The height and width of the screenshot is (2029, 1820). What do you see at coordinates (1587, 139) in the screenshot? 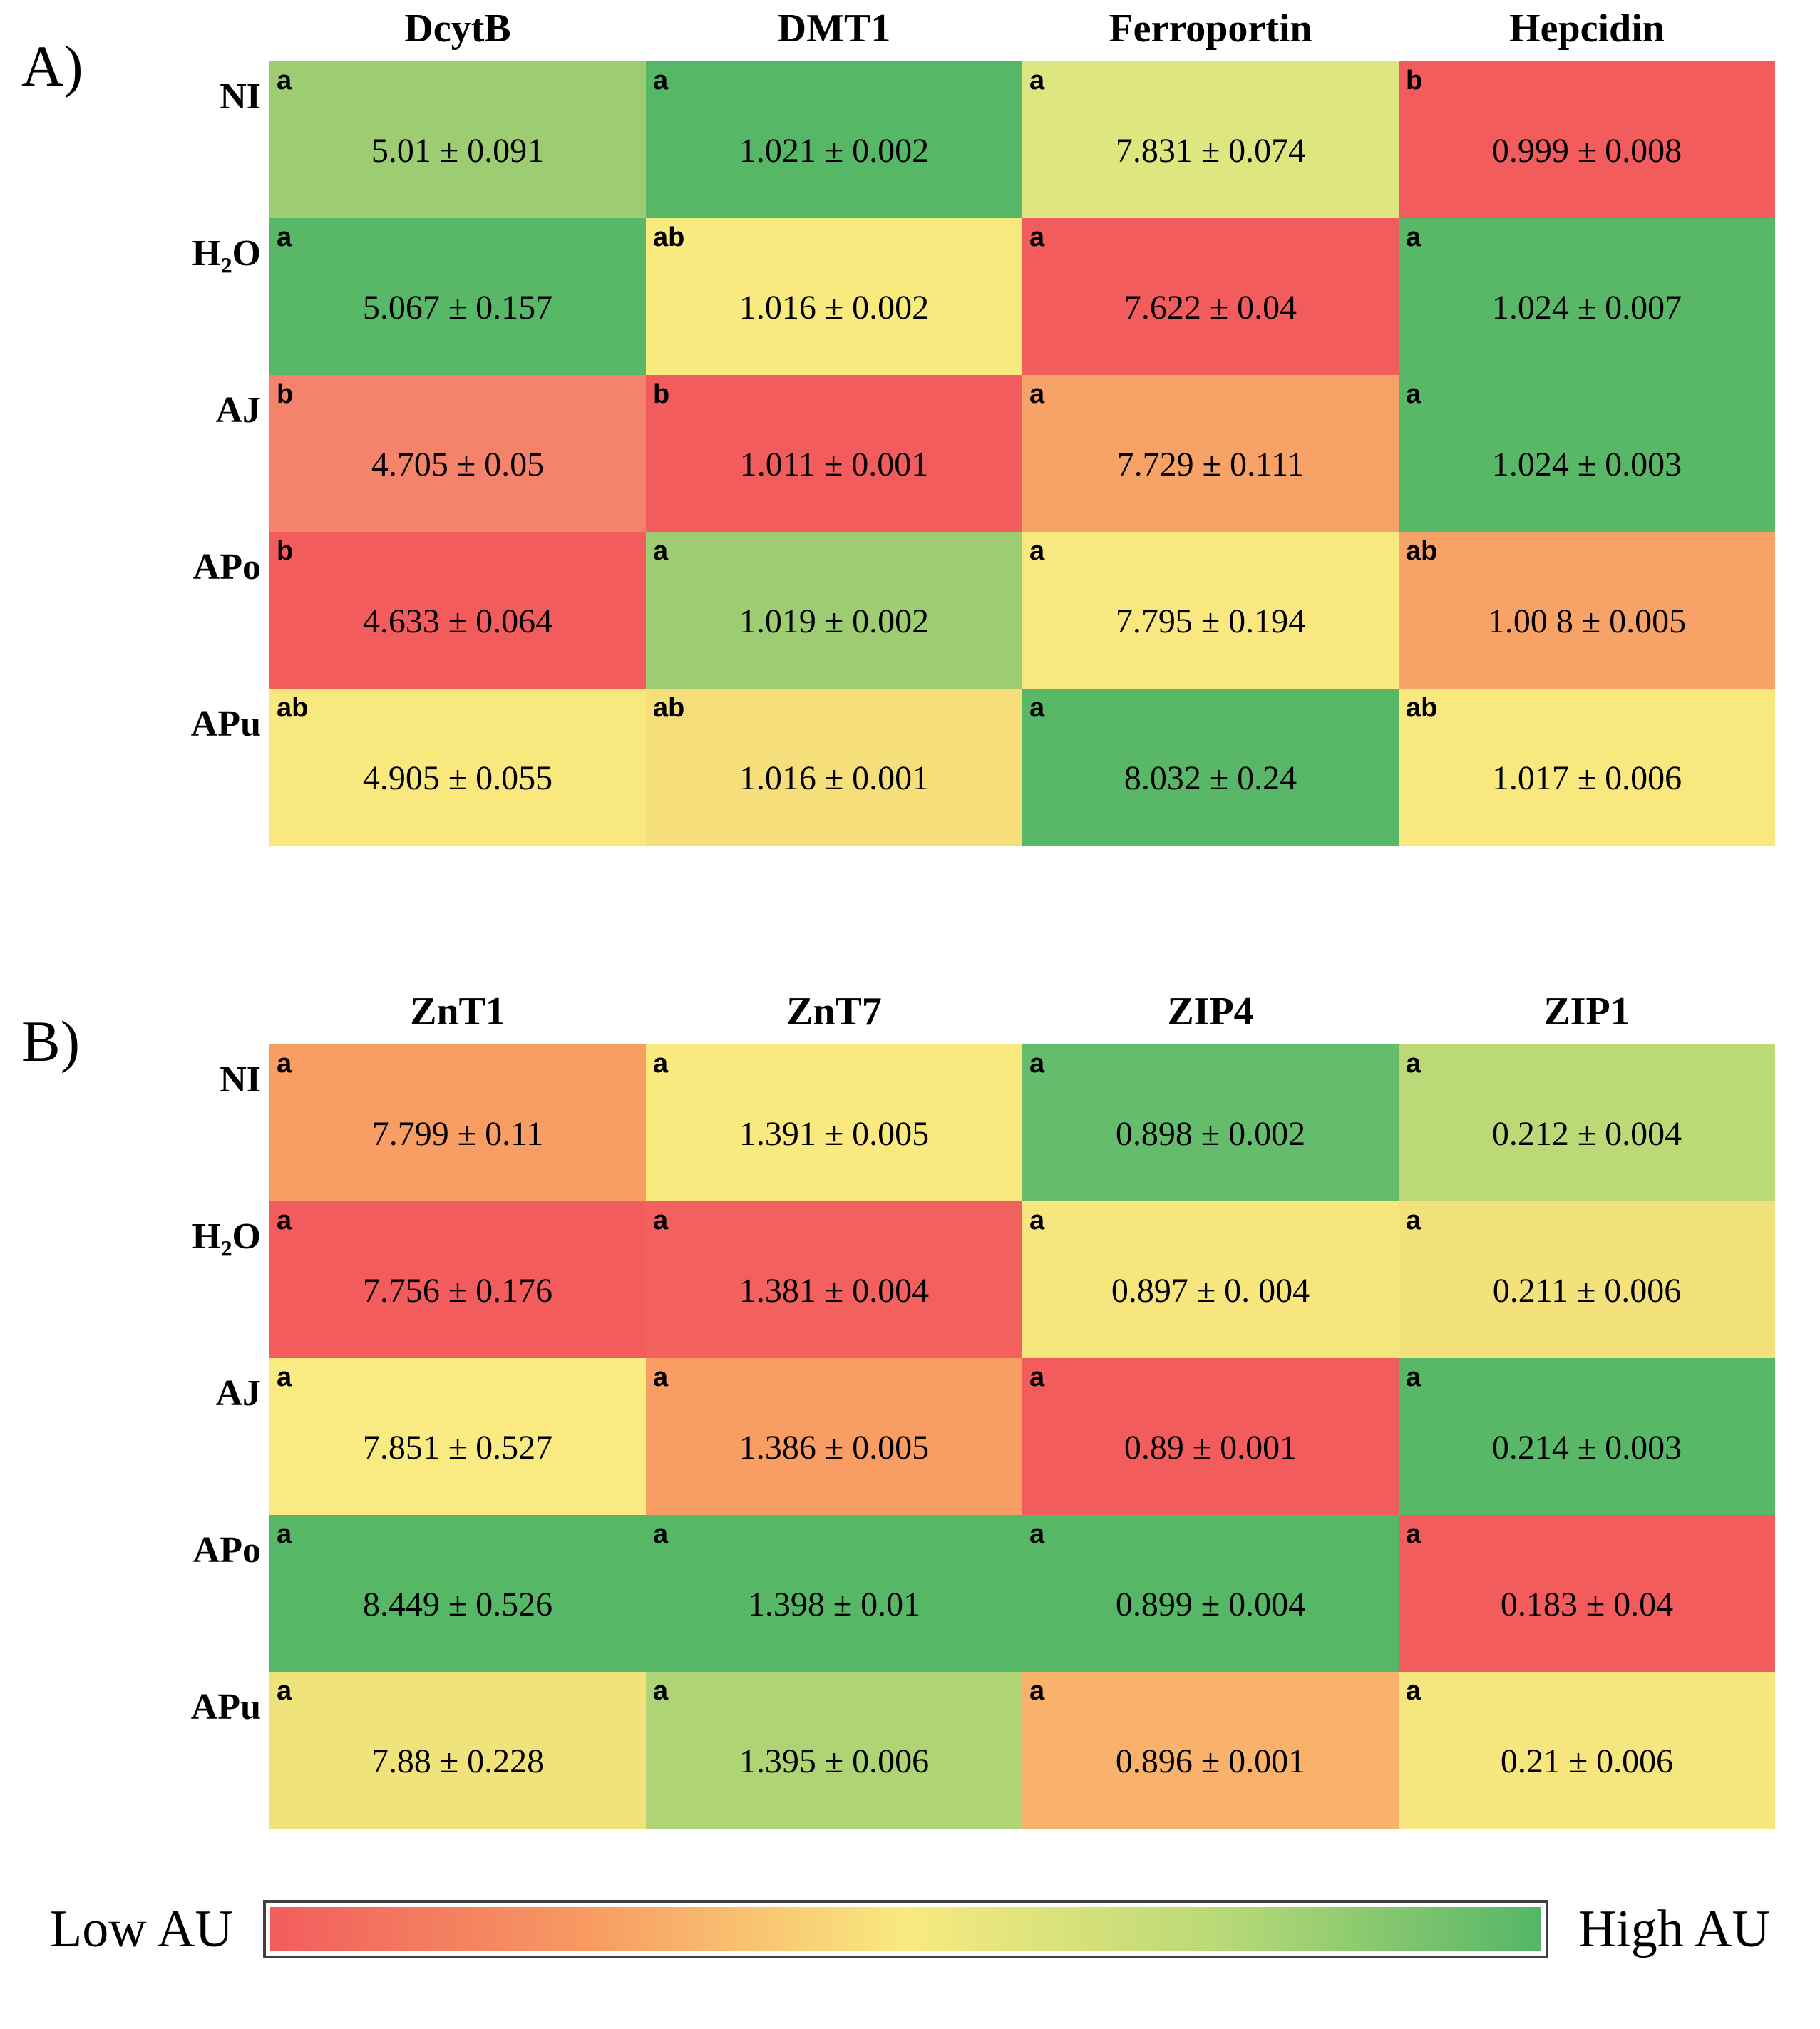
I see `heatmap-cell: b 0.999 ± 0.008` at bounding box center [1587, 139].